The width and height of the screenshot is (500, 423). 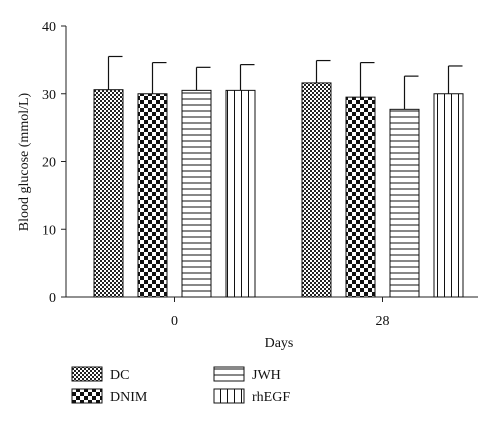 I want to click on legend-swatch-dnim, so click(x=87, y=396).